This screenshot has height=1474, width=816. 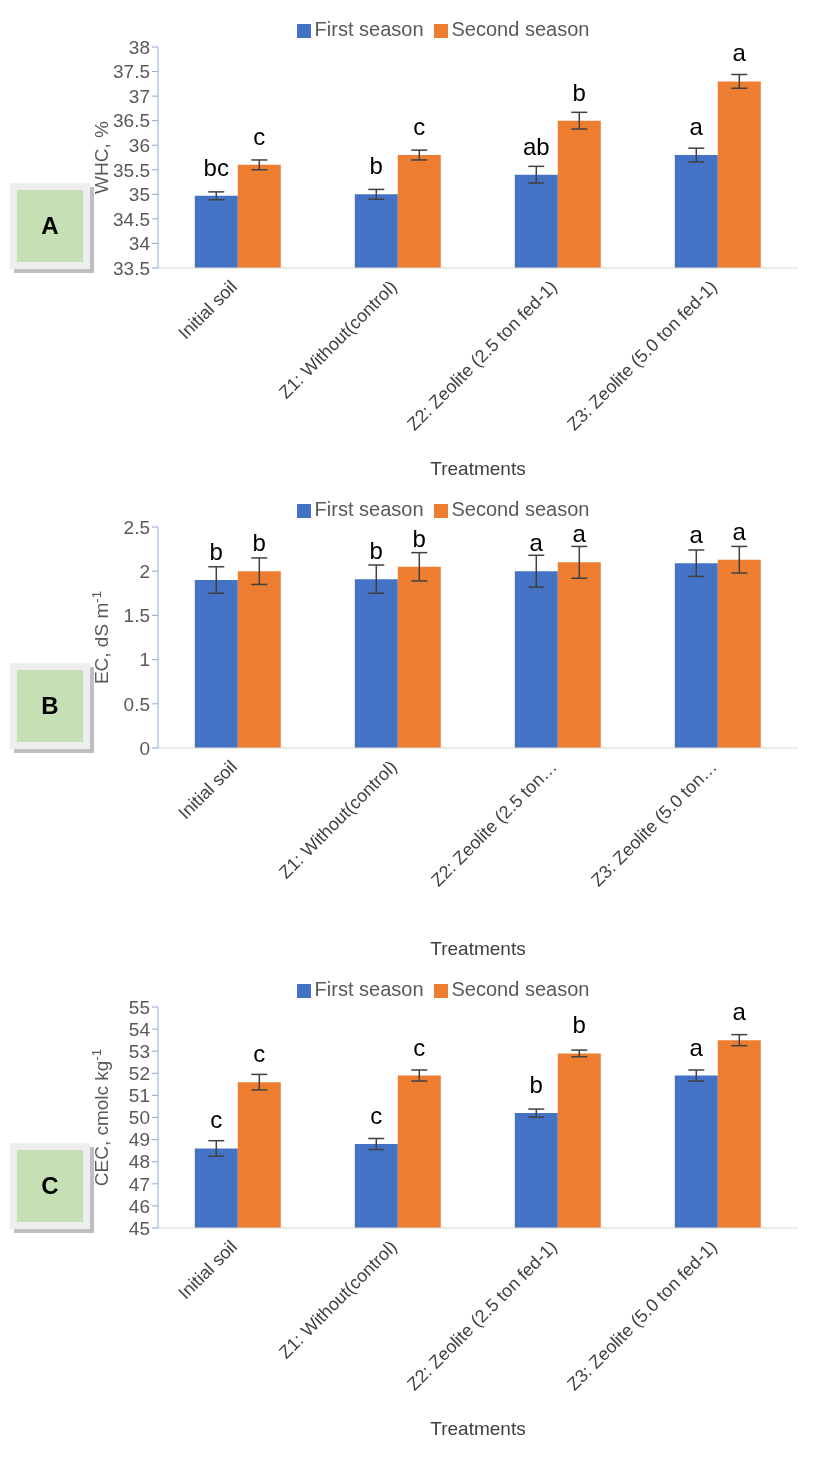 What do you see at coordinates (216, 167) in the screenshot?
I see `data-label: bc` at bounding box center [216, 167].